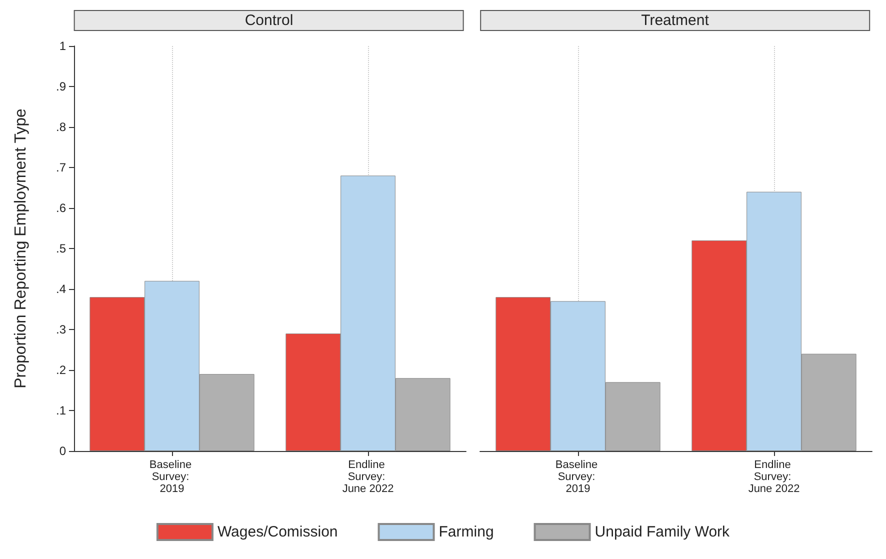 The height and width of the screenshot is (559, 886). I want to click on legend-label: Farming, so click(466, 532).